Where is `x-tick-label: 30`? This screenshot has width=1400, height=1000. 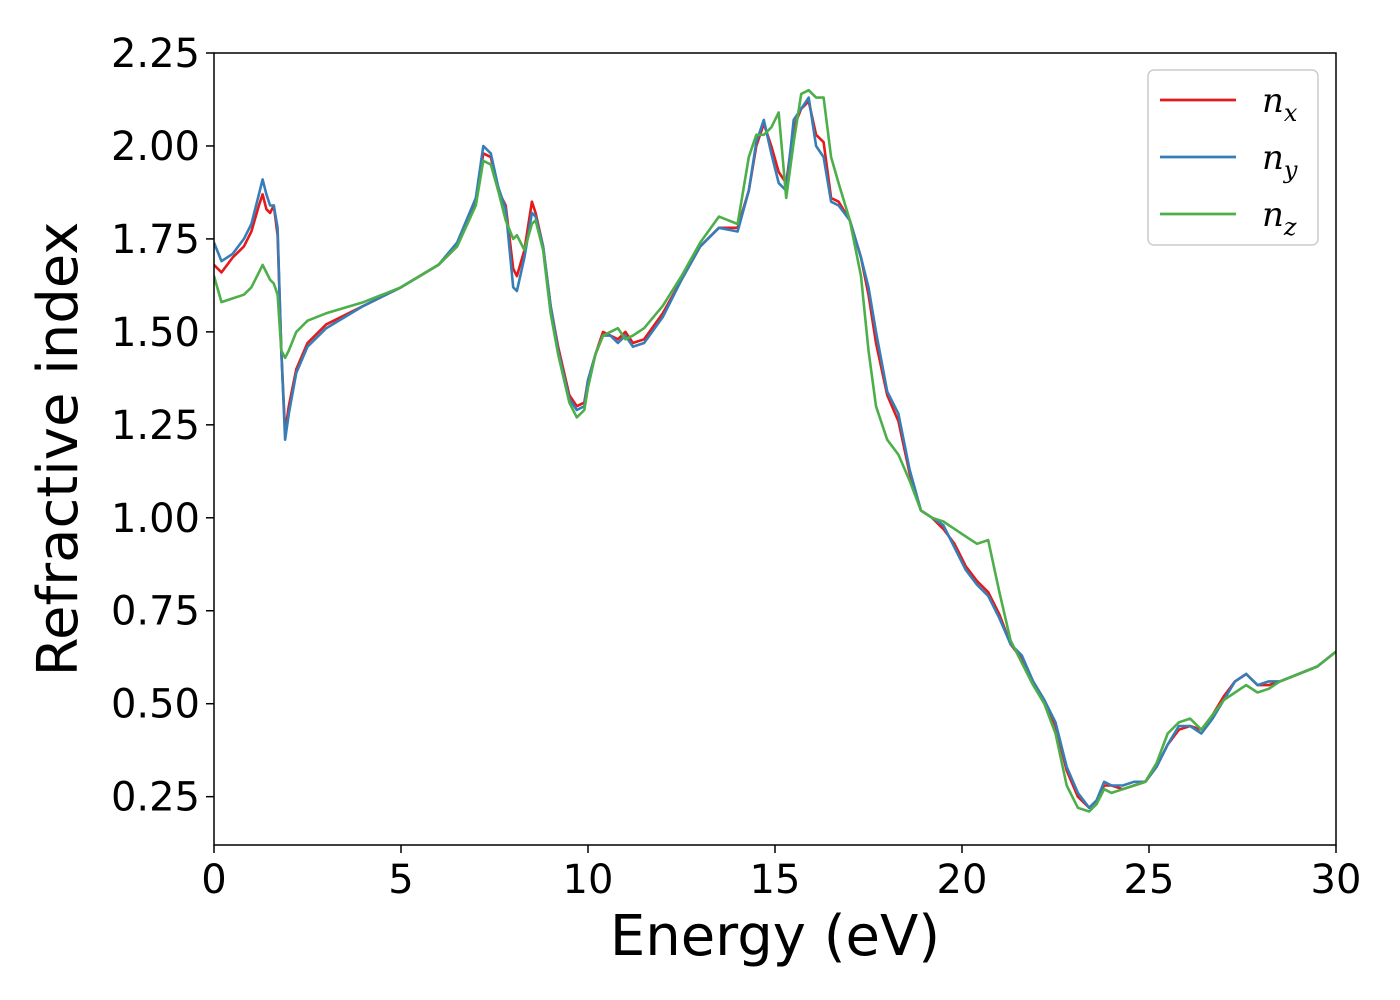
x-tick-label: 30 is located at coordinates (1336, 880).